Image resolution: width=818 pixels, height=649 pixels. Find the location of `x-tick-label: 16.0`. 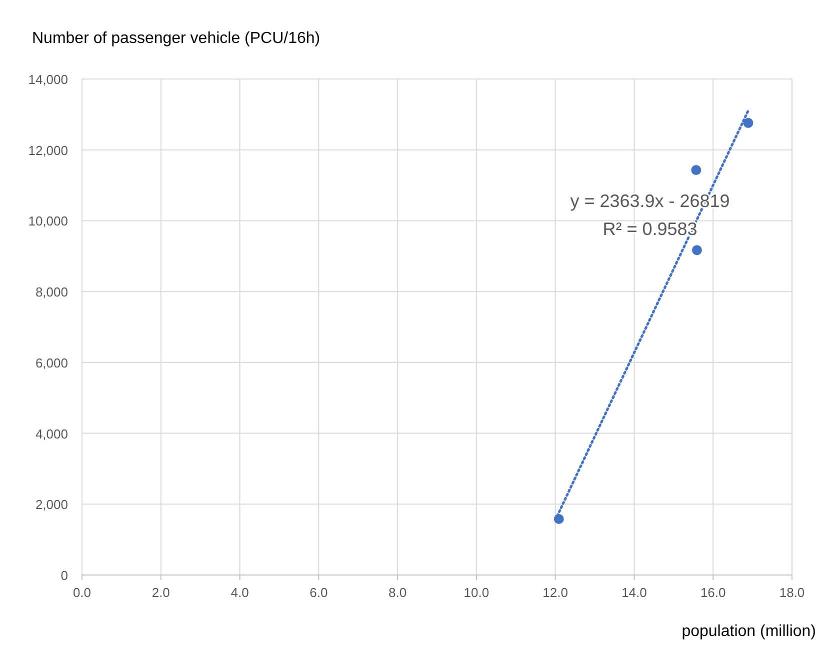

x-tick-label: 16.0 is located at coordinates (713, 592).